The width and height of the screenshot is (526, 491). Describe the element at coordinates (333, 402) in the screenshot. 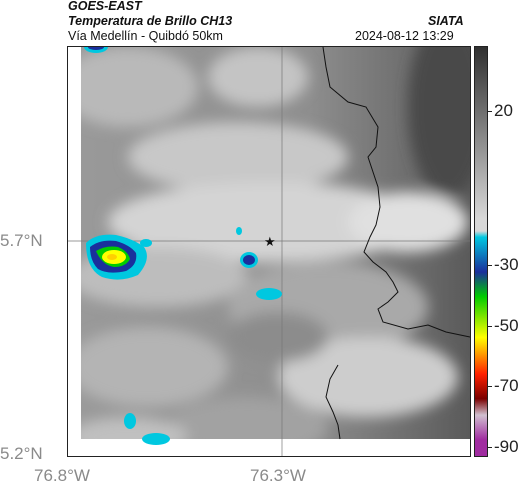

I see `border-line-south` at that location.